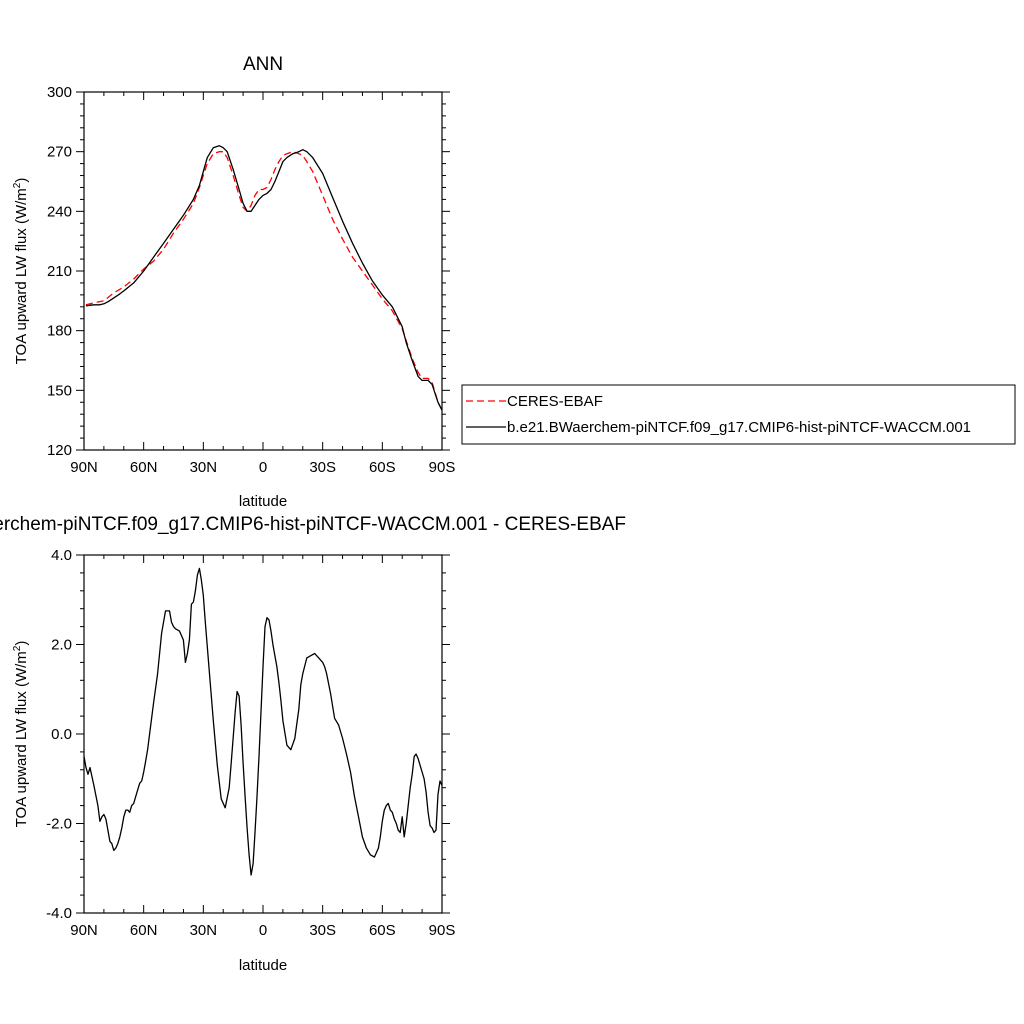 Image resolution: width=1024 pixels, height=1024 pixels. Describe the element at coordinates (61, 645) in the screenshot. I see `y-tick-label: 2.0` at that location.